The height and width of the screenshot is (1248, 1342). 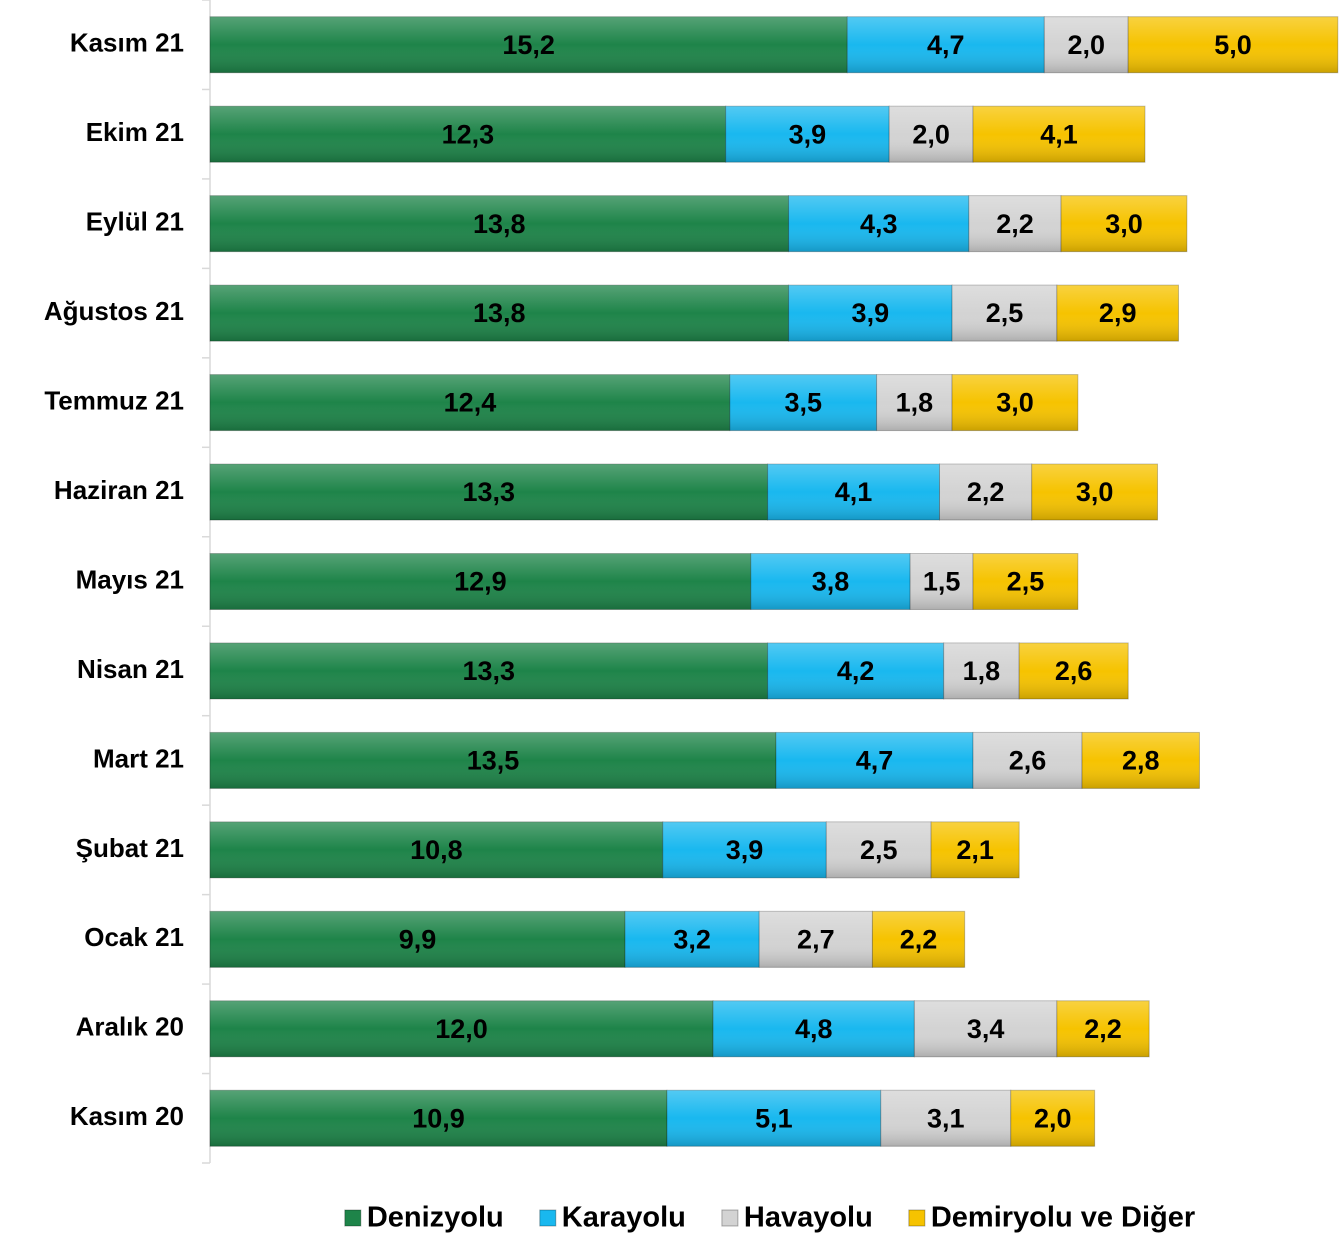 I want to click on value-label: 15,2, so click(x=528, y=45).